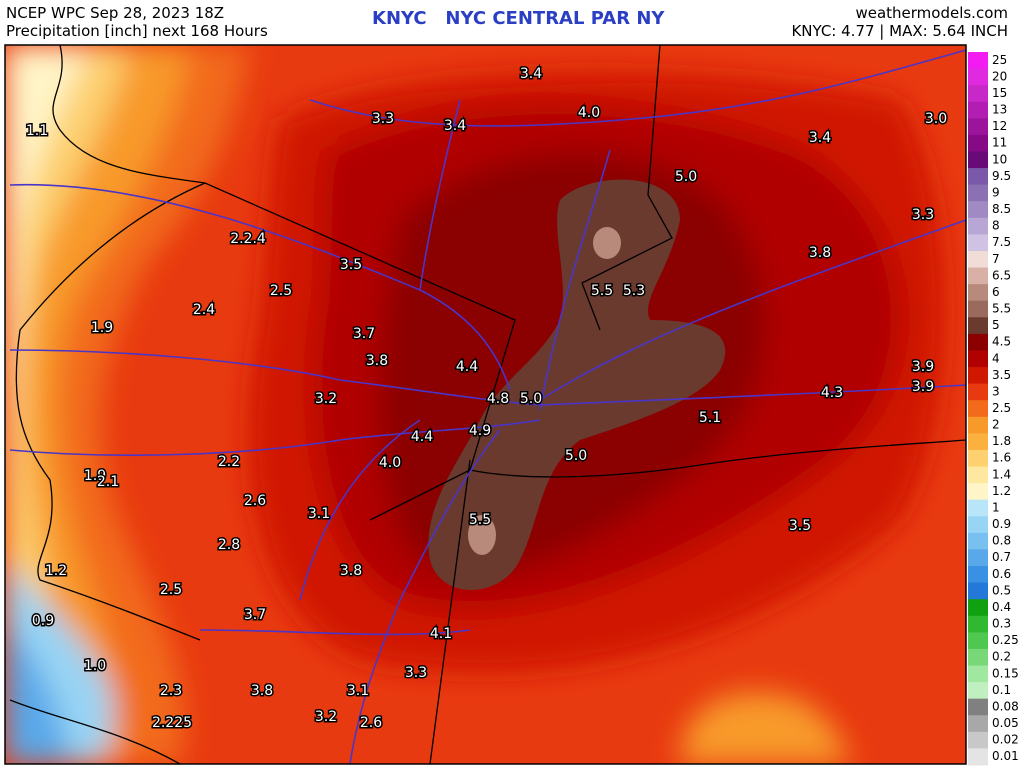 Image resolution: width=1024 pixels, height=768 pixels. Describe the element at coordinates (43, 621) in the screenshot. I see `precip-label: 0.9` at that location.